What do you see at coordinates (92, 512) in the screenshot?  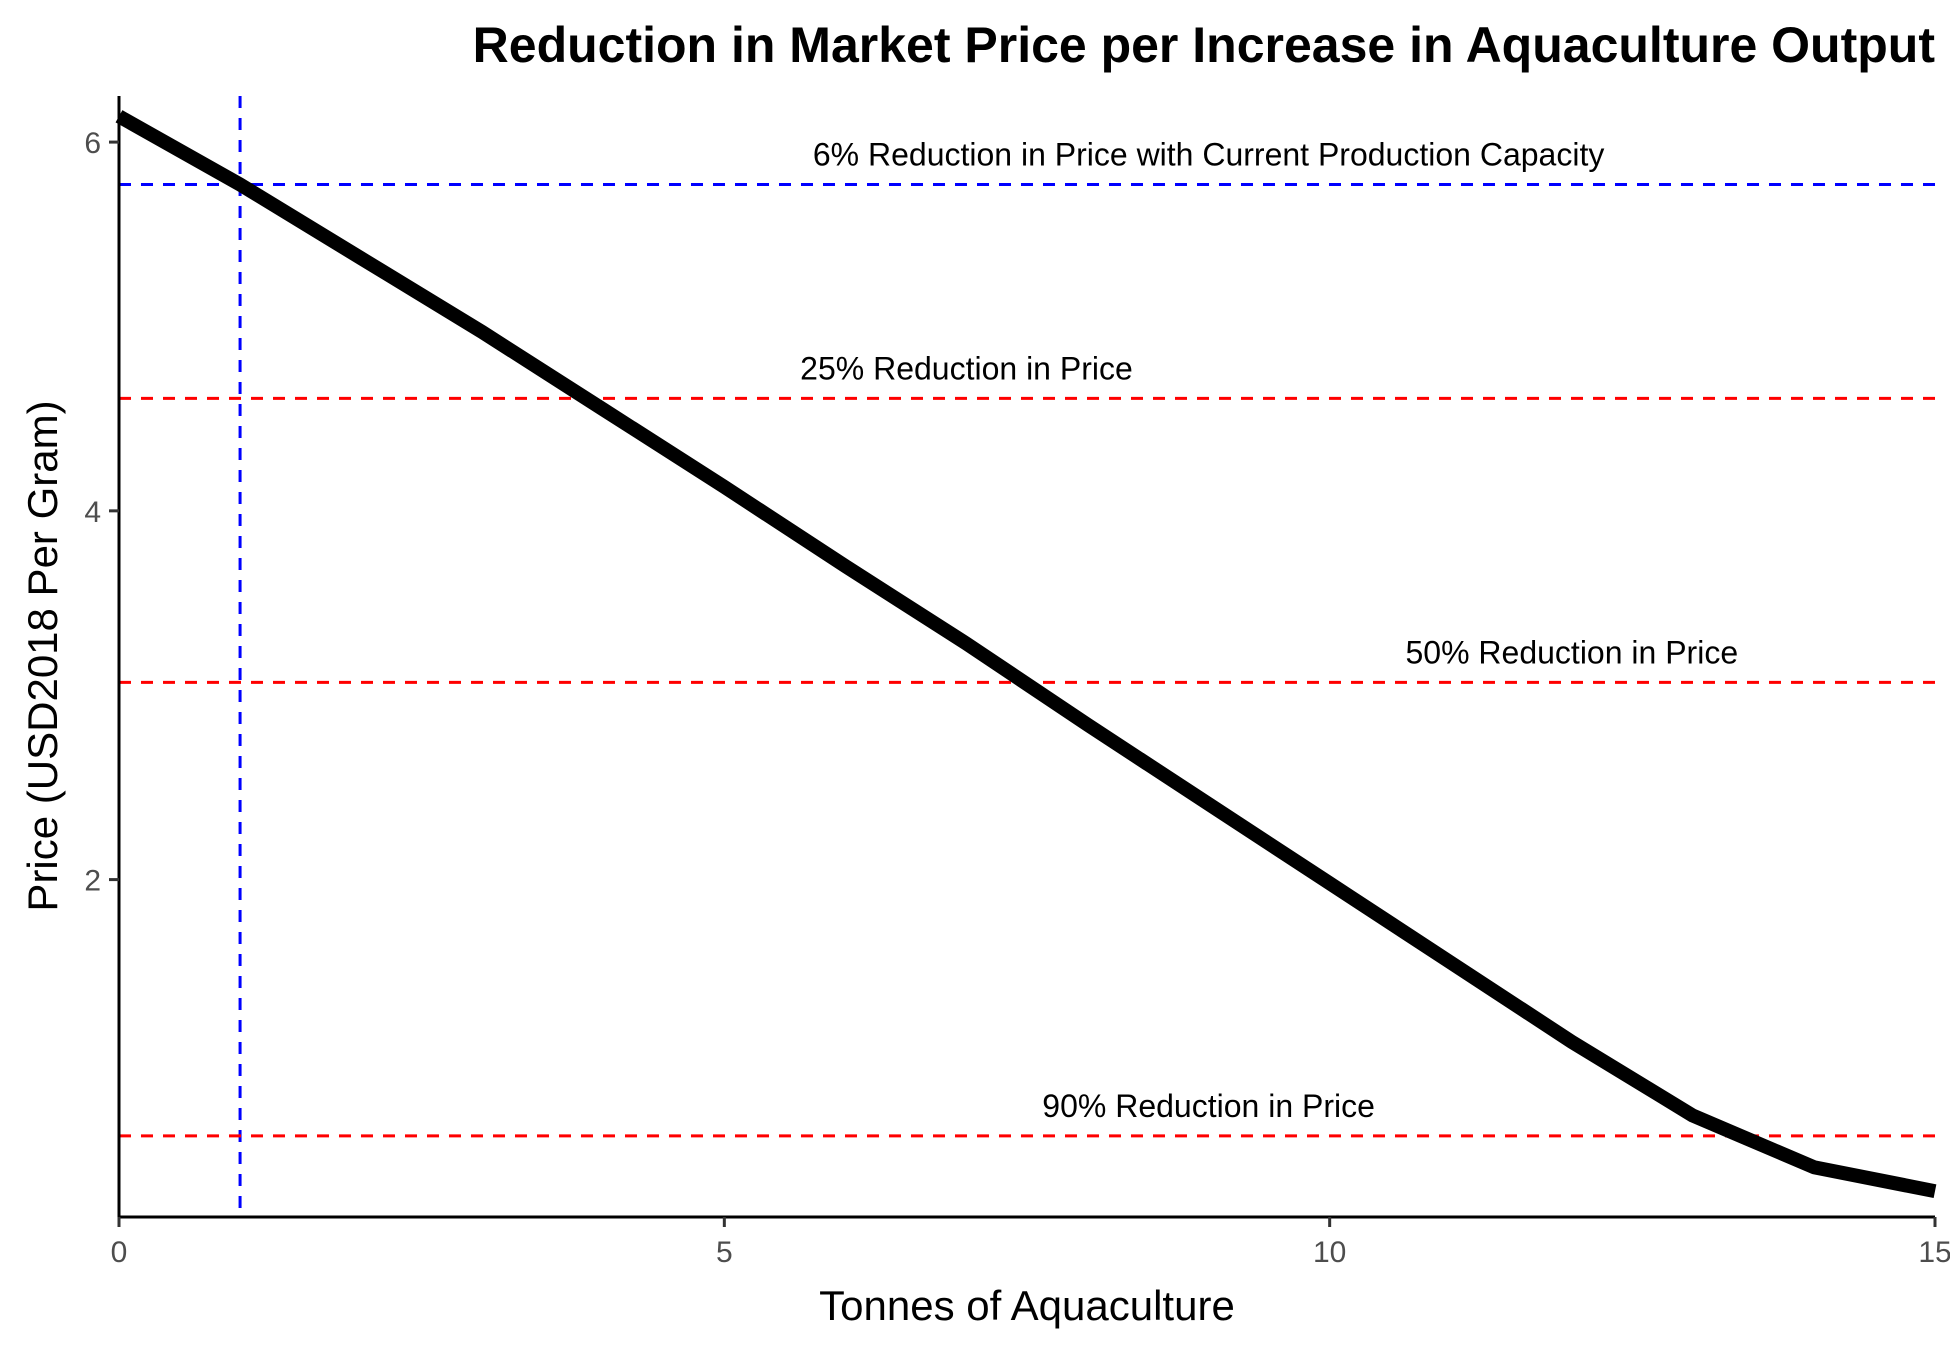 I see `y-tick-label: 4` at bounding box center [92, 512].